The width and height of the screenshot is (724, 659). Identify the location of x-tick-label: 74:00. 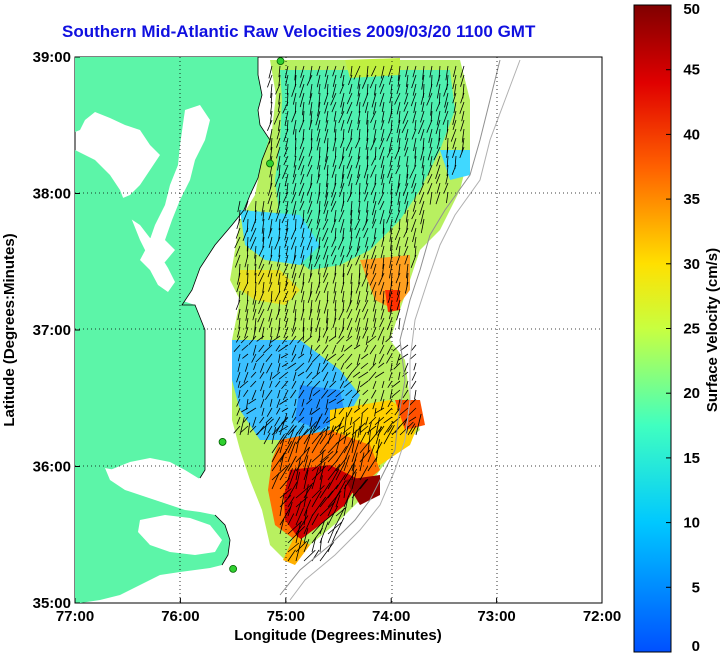
(391, 616).